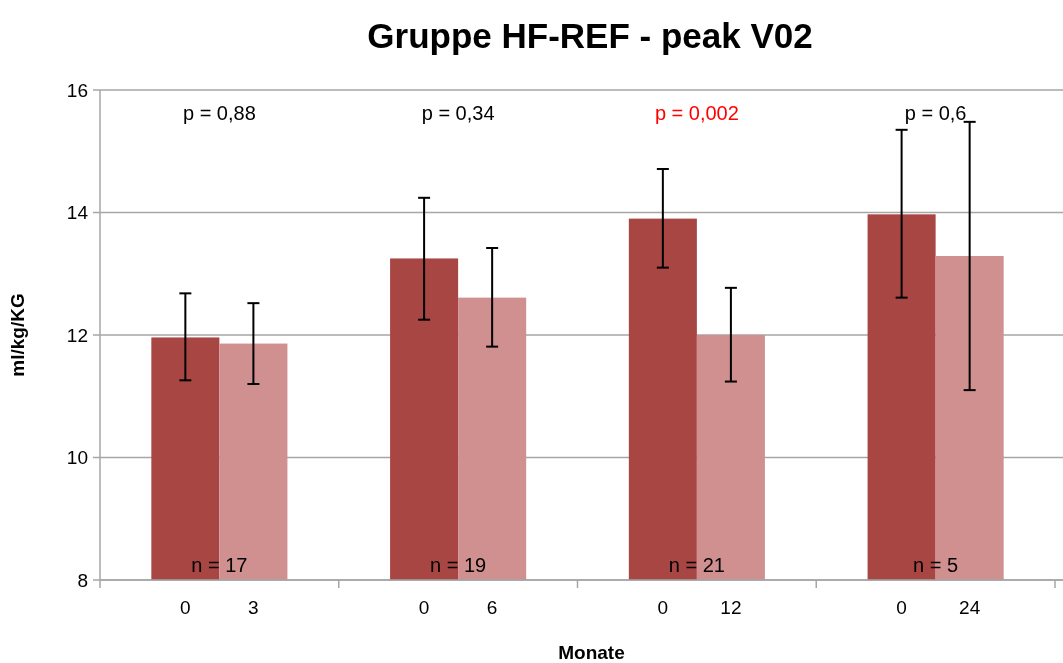 This screenshot has height=663, width=1063. Describe the element at coordinates (219, 565) in the screenshot. I see `annotation: n = 17` at that location.